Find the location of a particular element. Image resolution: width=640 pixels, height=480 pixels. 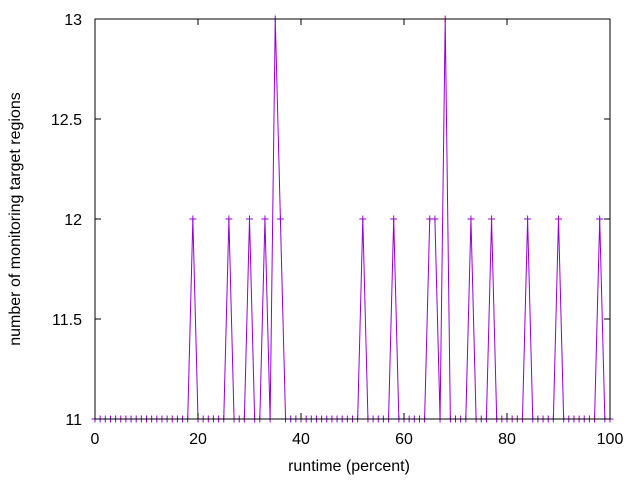

y-tick-label: 13 is located at coordinates (73, 20).